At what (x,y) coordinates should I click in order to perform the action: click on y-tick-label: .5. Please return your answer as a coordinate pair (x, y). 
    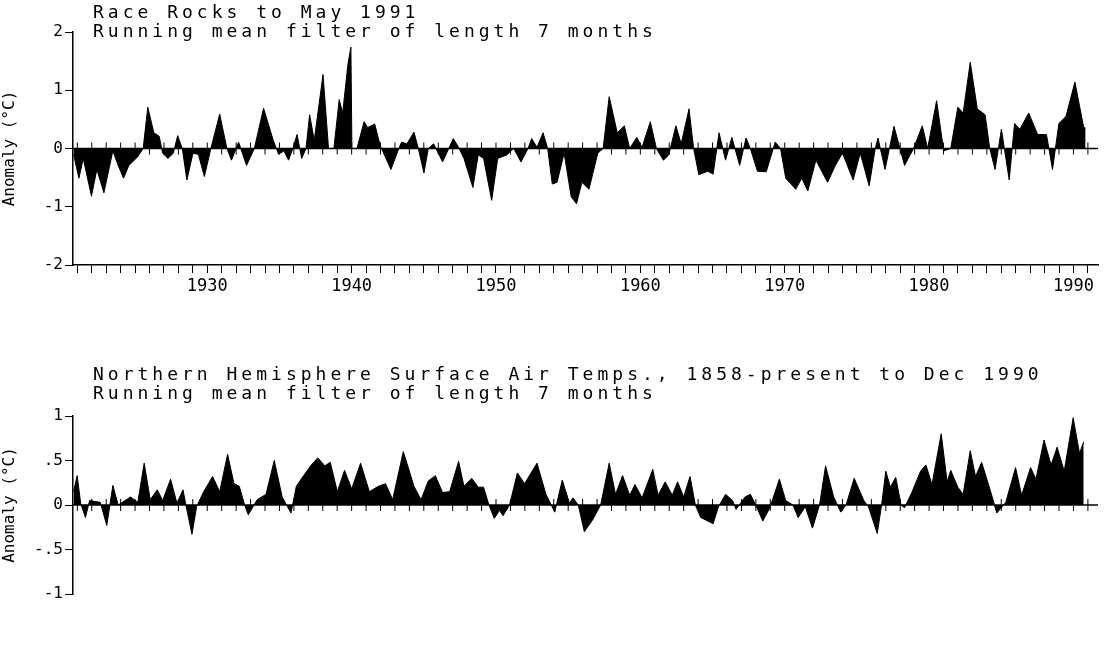
    Looking at the image, I should click on (53, 459).